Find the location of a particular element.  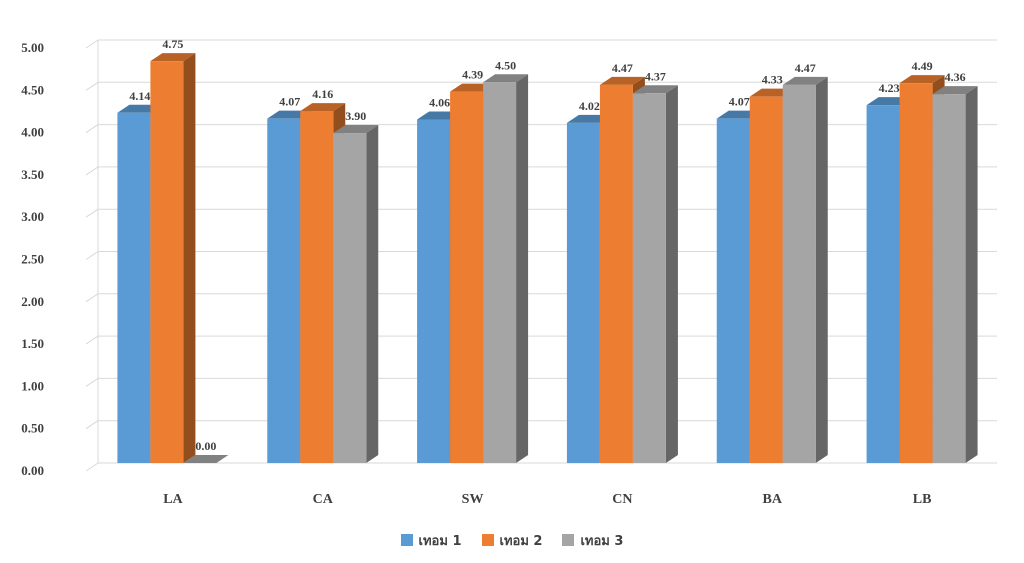

data-label: 4.02 is located at coordinates (589, 106).